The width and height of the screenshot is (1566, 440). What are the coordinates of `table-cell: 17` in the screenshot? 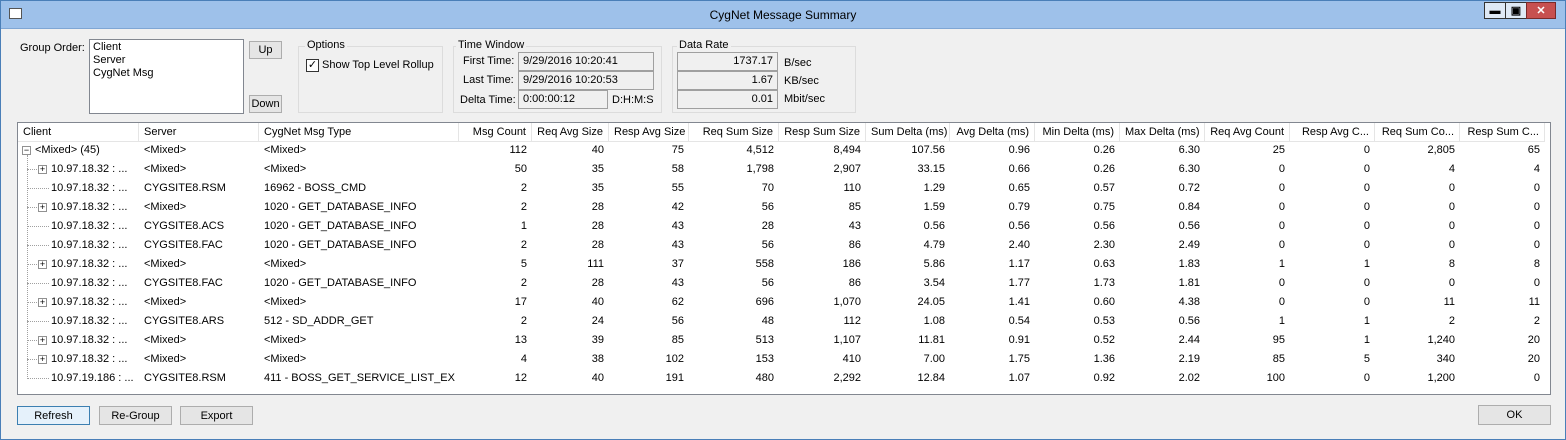 It's located at (520, 302).